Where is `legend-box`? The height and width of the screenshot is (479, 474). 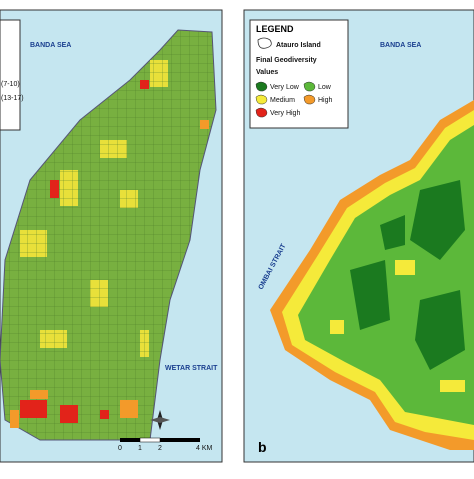 legend-box is located at coordinates (10, 75).